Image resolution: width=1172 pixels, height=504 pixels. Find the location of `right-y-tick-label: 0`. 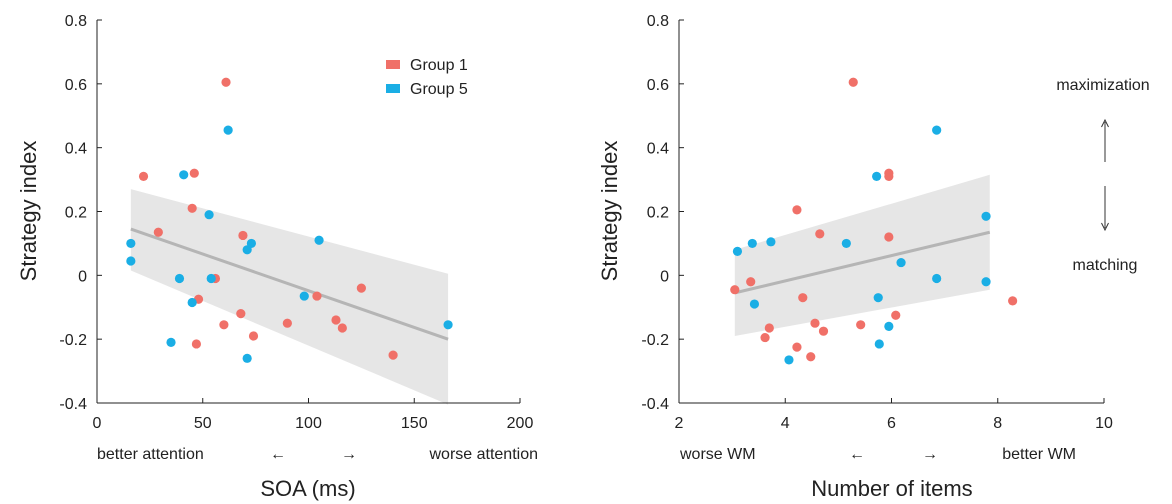

right-y-tick-label: 0 is located at coordinates (664, 276).